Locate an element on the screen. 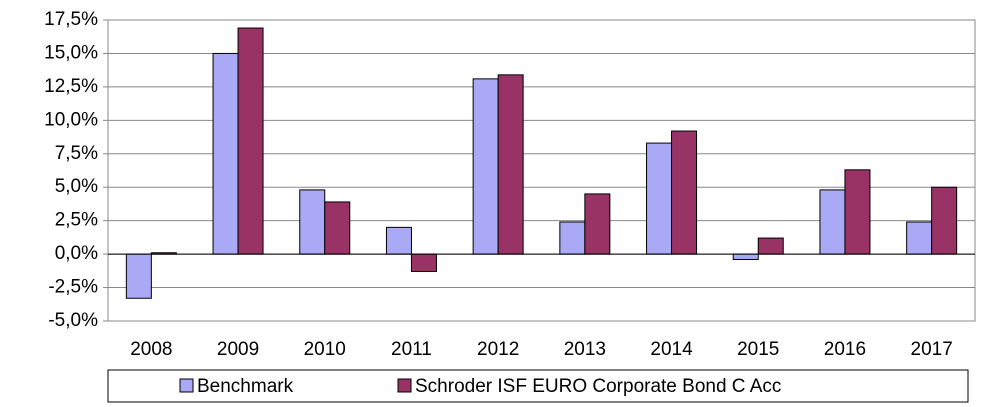  legend-label: Benchmark is located at coordinates (245, 386).